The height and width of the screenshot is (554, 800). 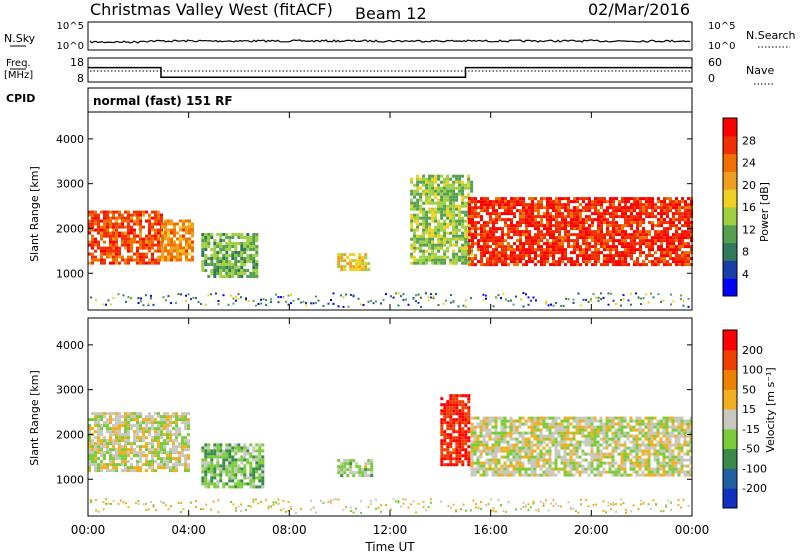 I want to click on freq-label-line1: Freq., so click(x=18, y=63).